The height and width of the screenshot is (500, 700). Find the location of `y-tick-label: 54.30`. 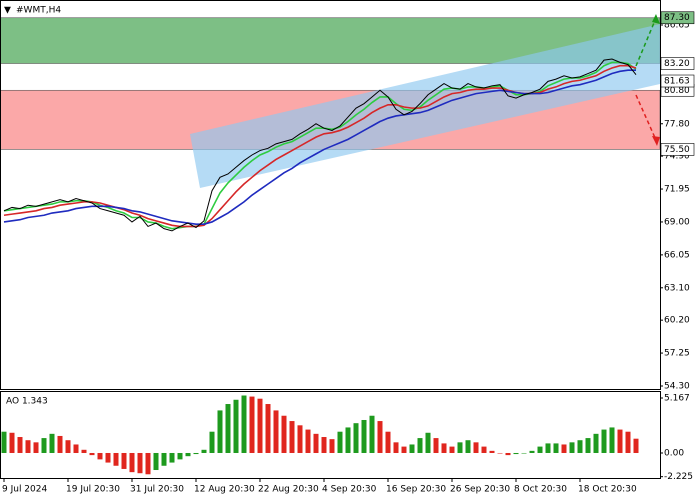

y-tick-label: 54.30 is located at coordinates (677, 386).